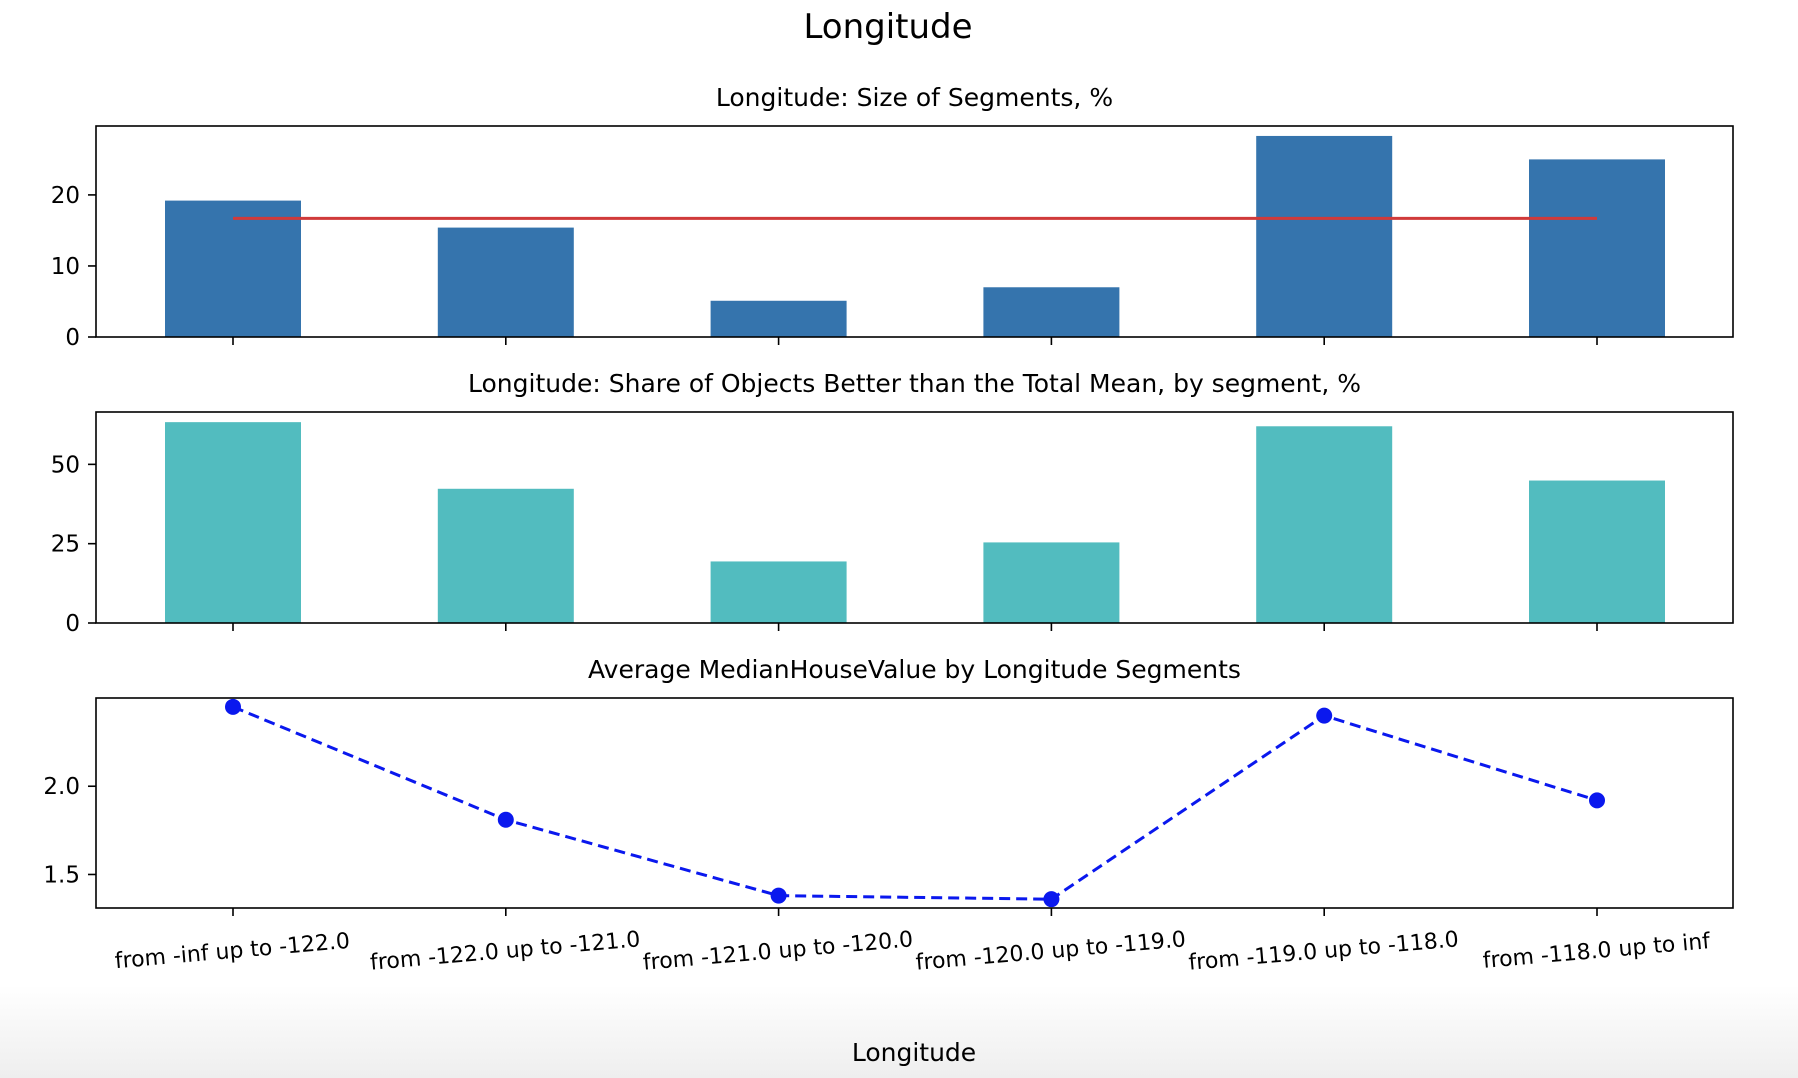 The width and height of the screenshot is (1798, 1078). I want to click on figure-title: Longitude, so click(887, 27).